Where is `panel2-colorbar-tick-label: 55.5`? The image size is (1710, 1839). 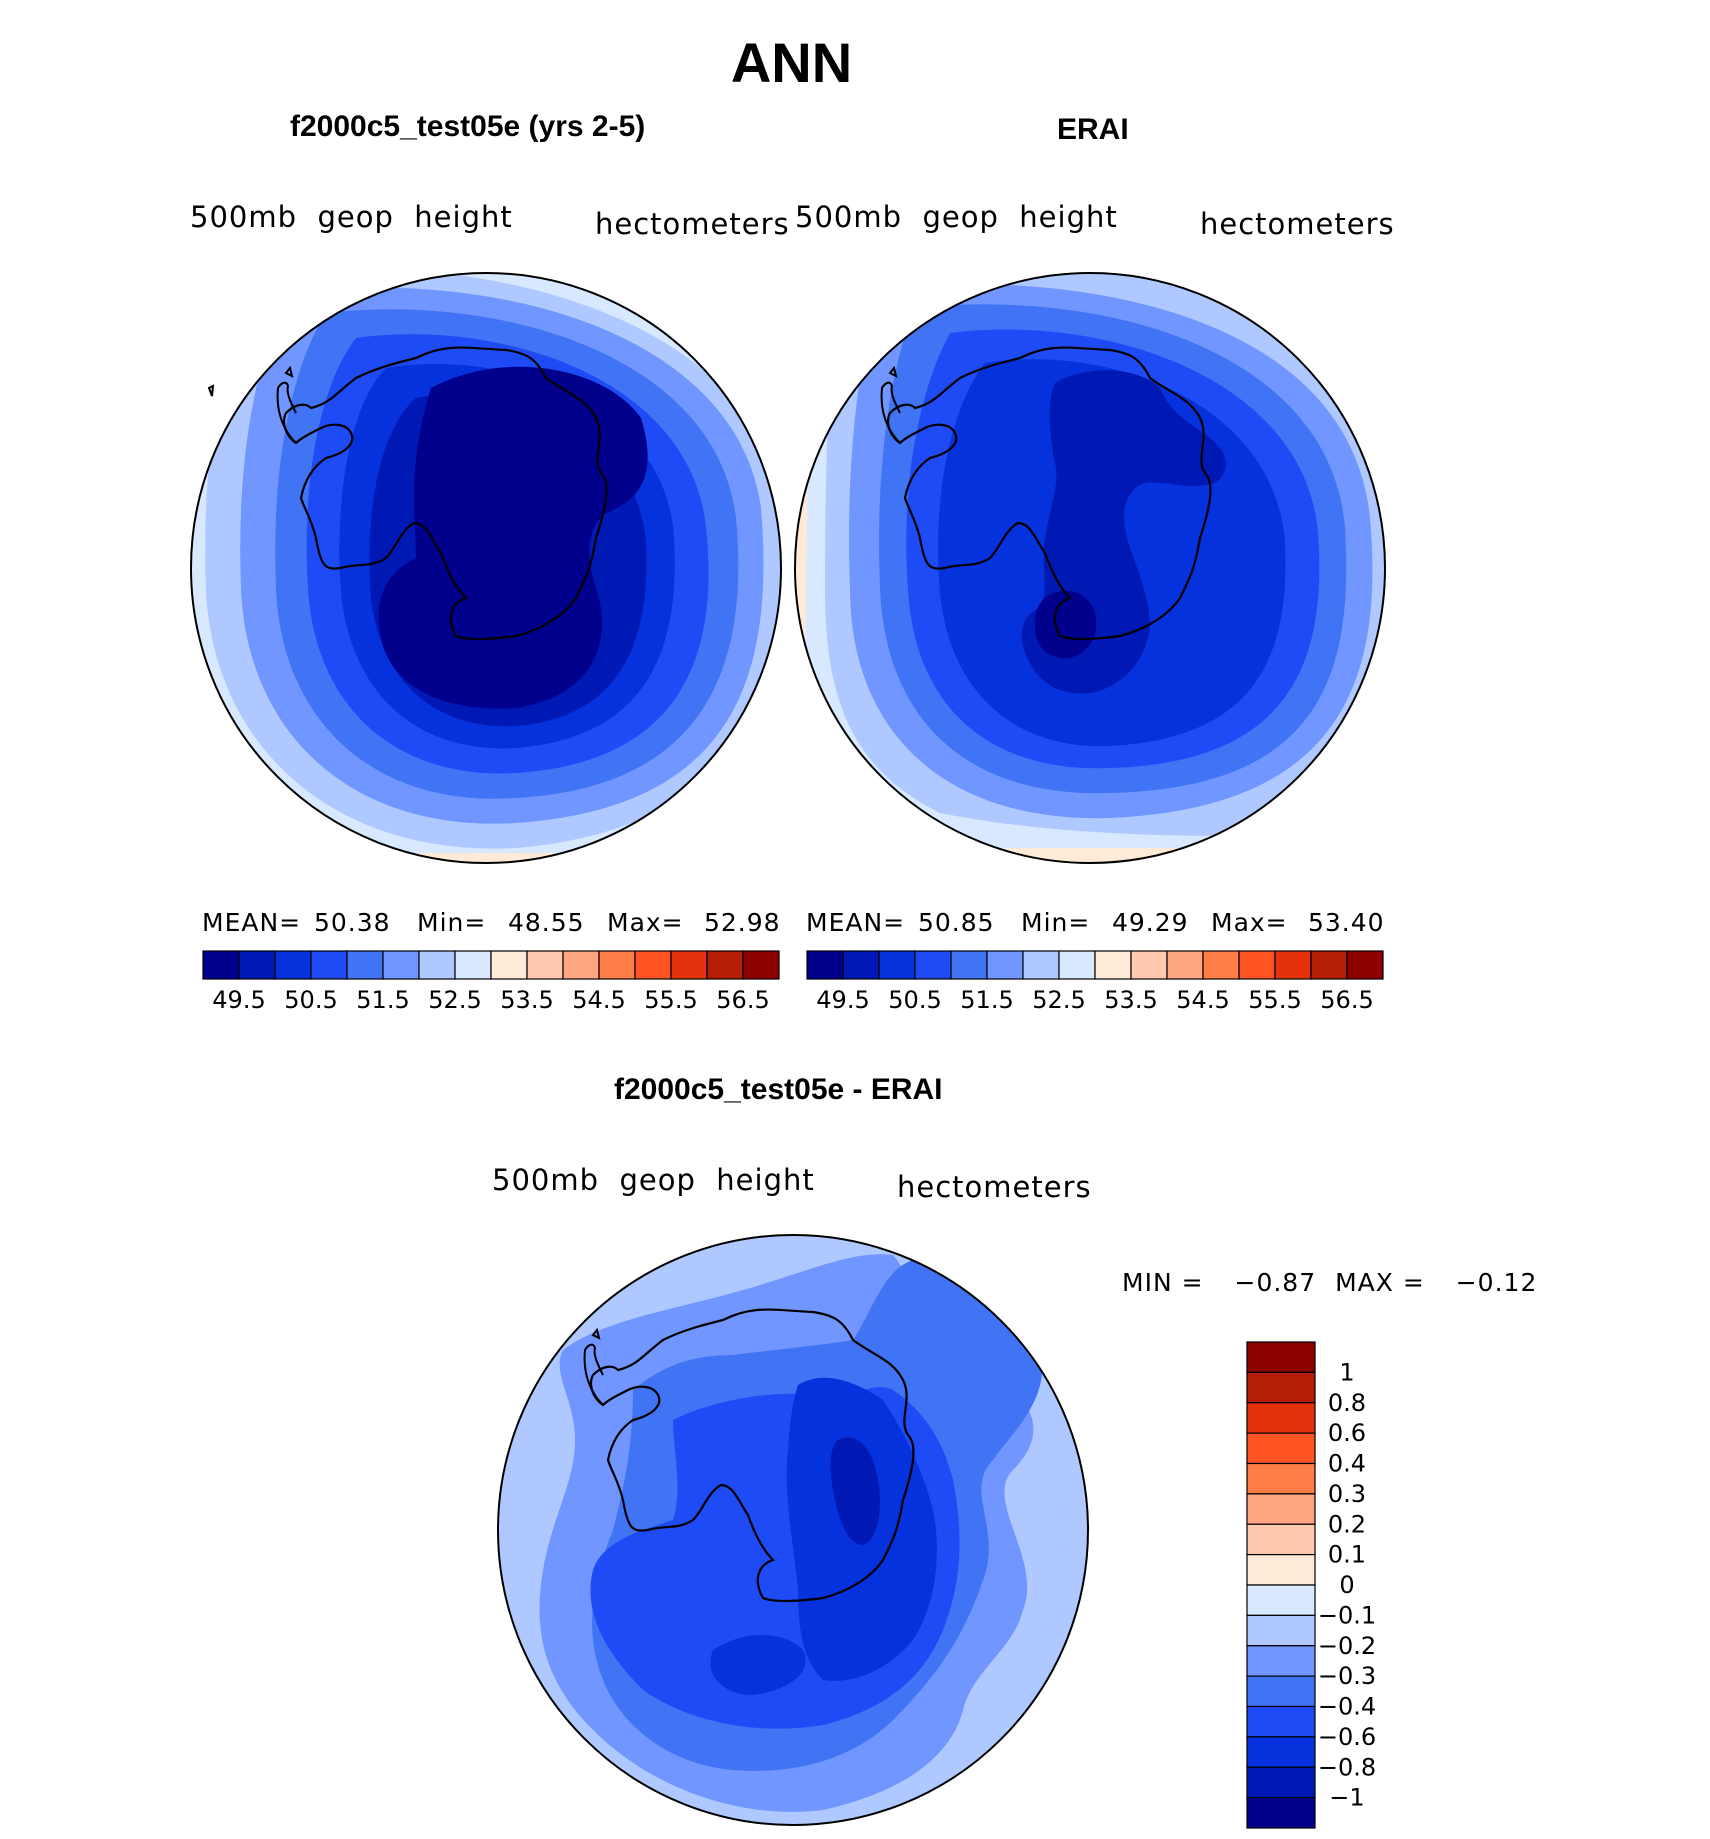
panel2-colorbar-tick-label: 55.5 is located at coordinates (1274, 1000).